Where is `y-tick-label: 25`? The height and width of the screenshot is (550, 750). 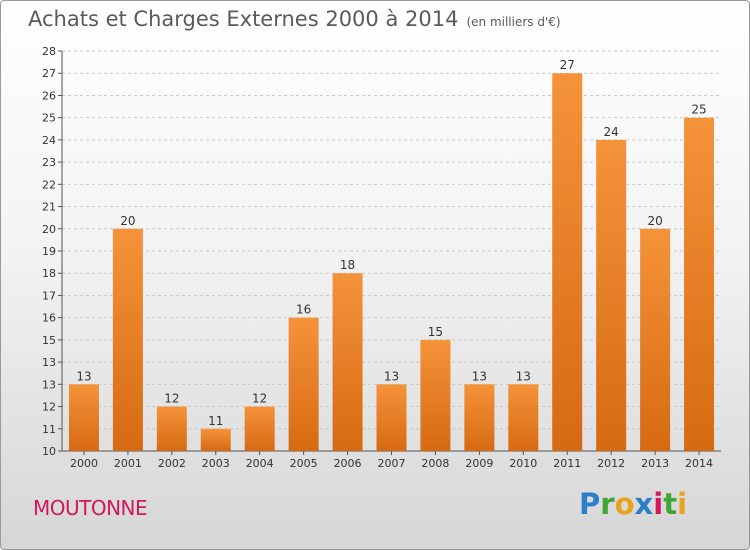 y-tick-label: 25 is located at coordinates (49, 118).